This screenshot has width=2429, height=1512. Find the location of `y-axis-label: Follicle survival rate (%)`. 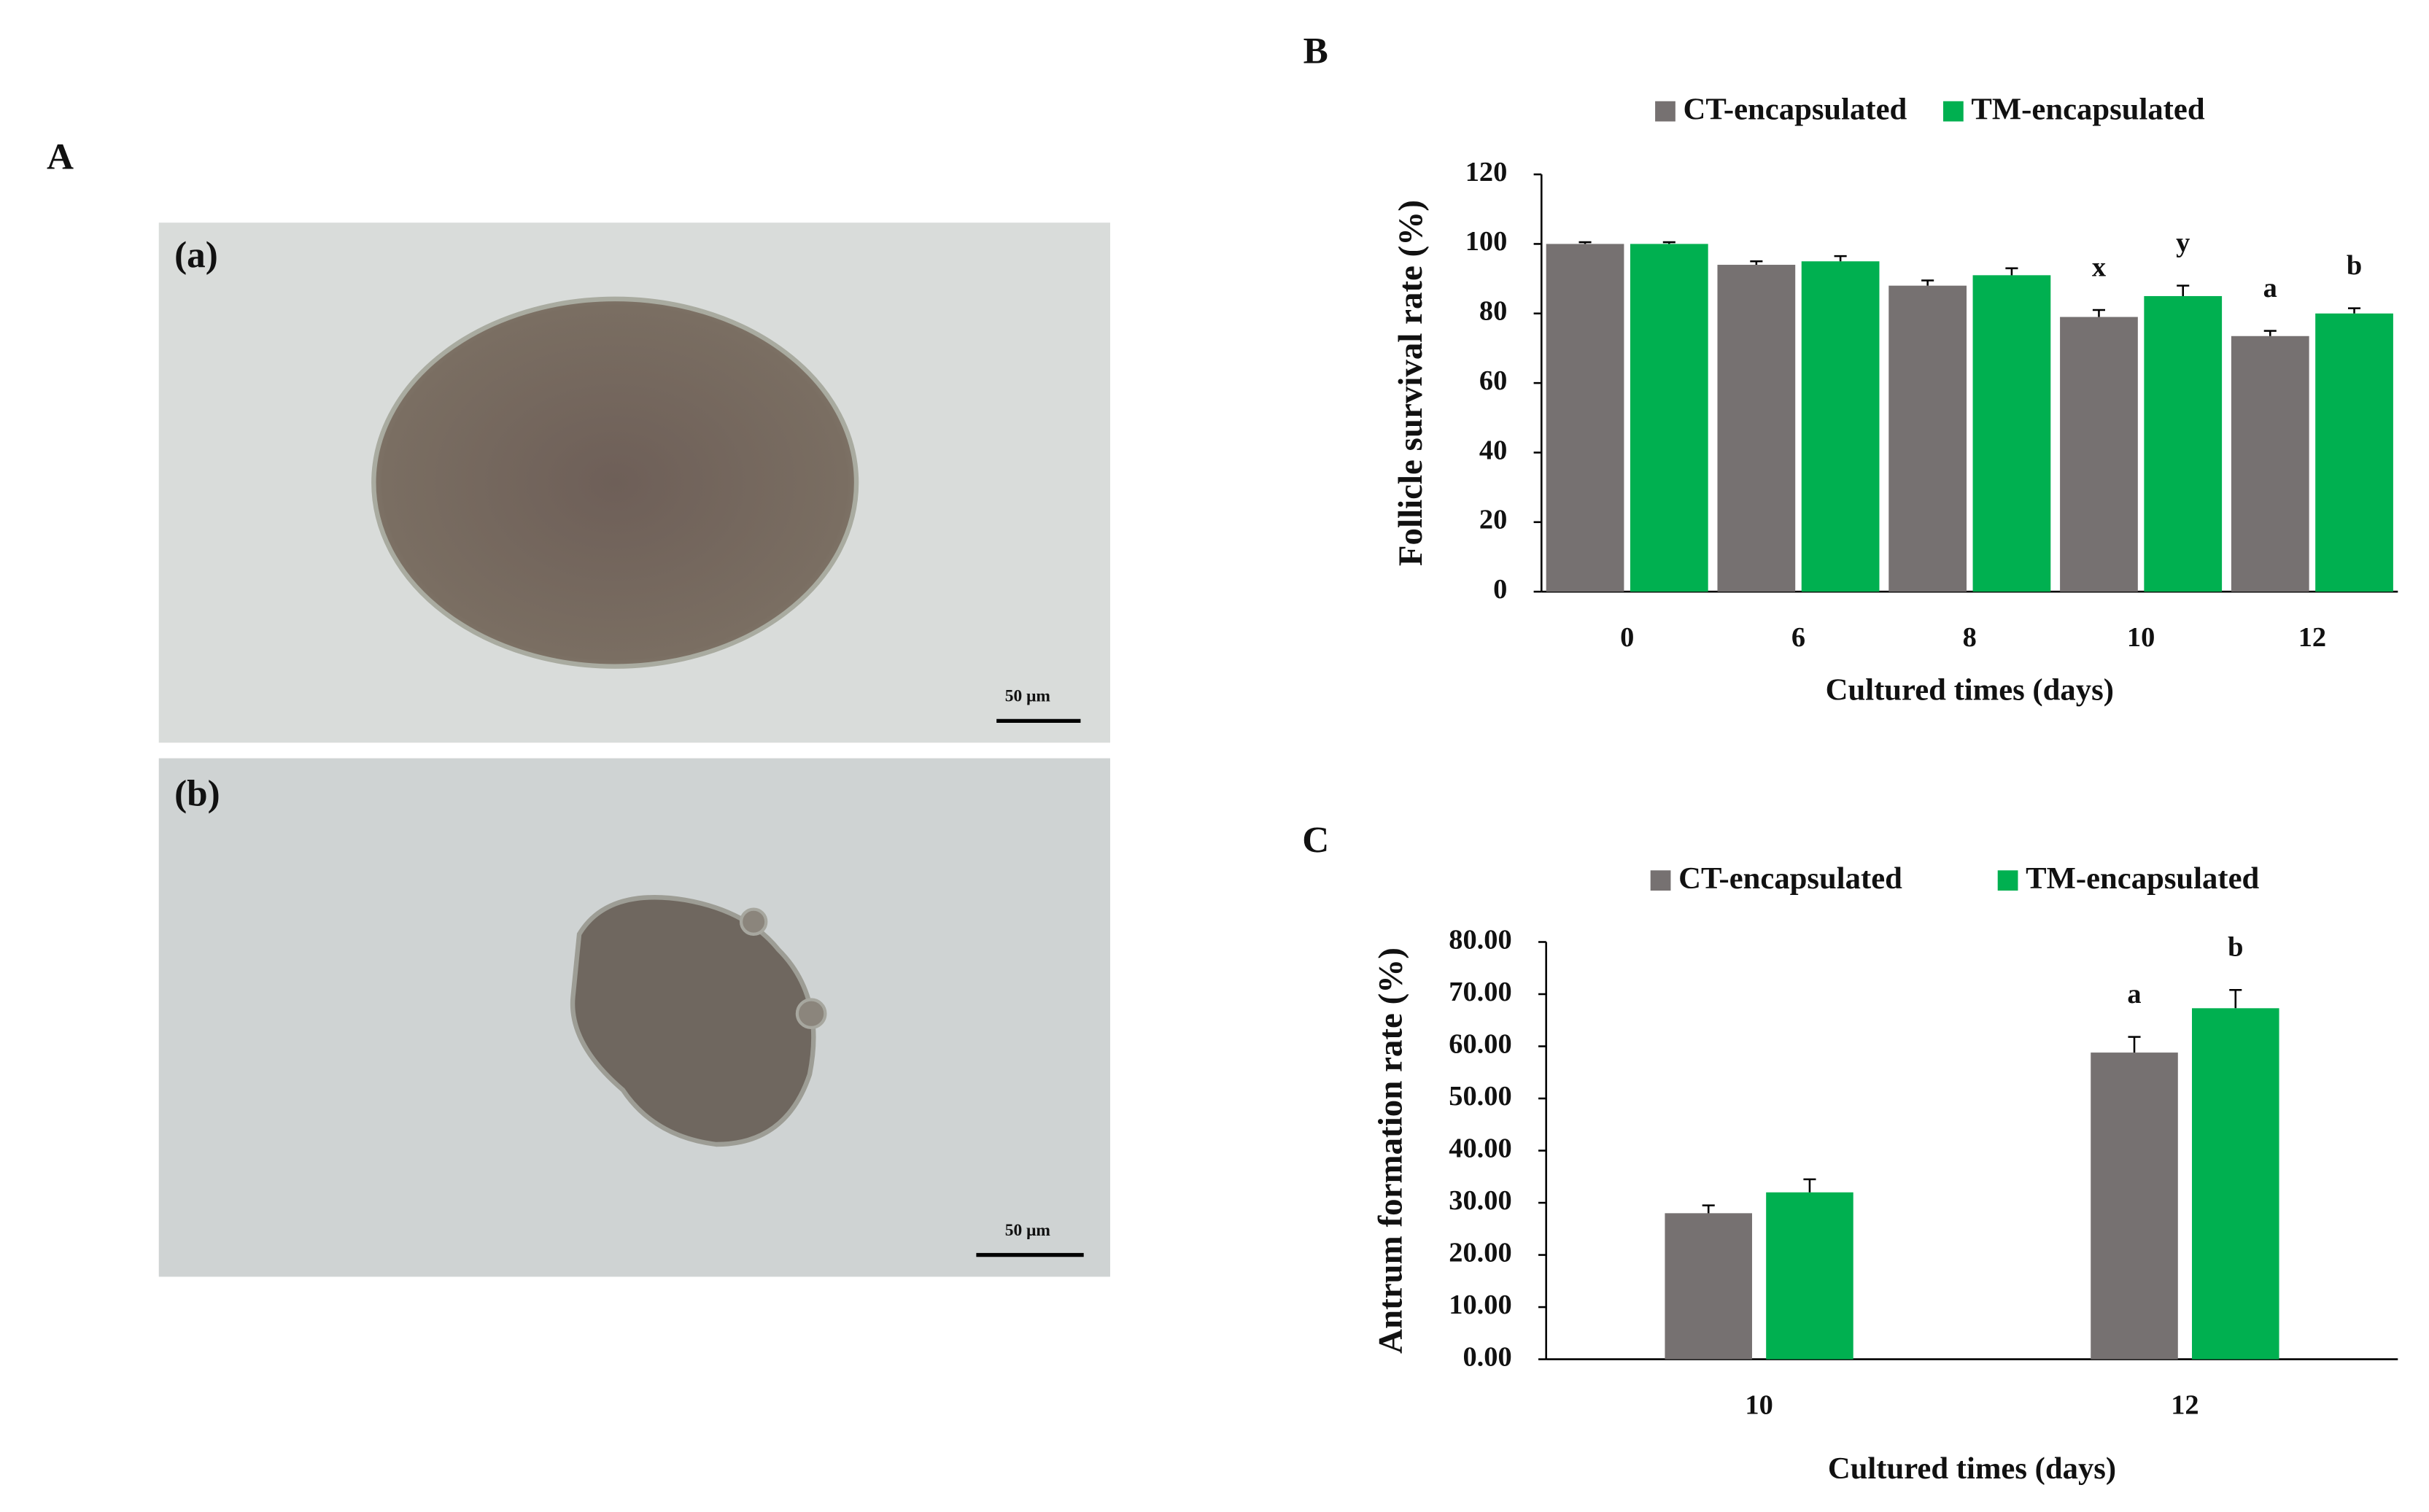

y-axis-label: Follicle survival rate (%) is located at coordinates (1411, 383).